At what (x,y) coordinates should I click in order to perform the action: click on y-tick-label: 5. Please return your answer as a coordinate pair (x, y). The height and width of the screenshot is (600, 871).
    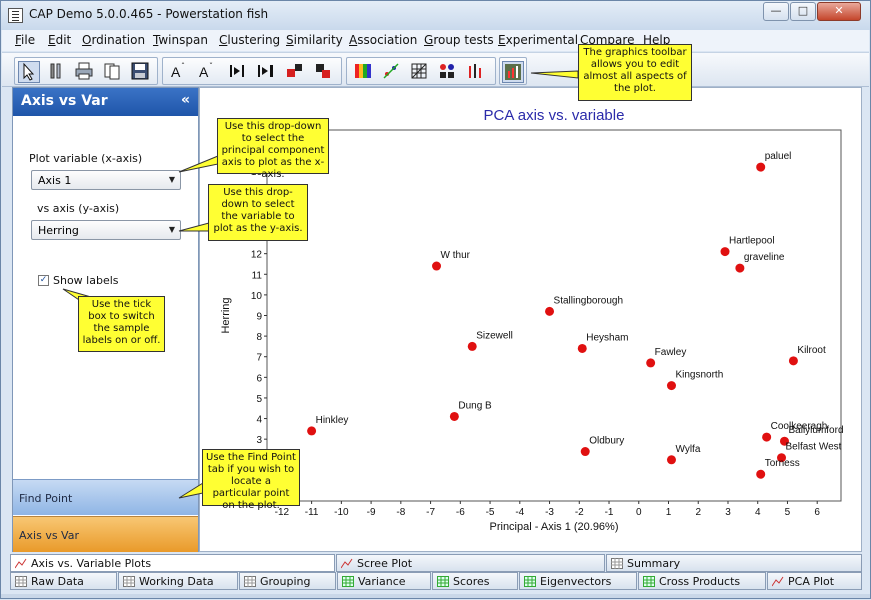
    Looking at the image, I should click on (259, 399).